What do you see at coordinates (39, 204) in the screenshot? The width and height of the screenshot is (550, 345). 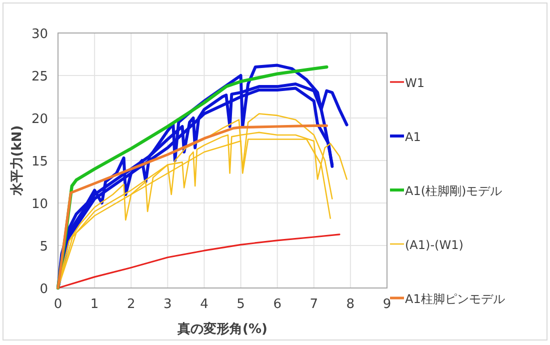 I see `y-tick-label: 10` at bounding box center [39, 204].